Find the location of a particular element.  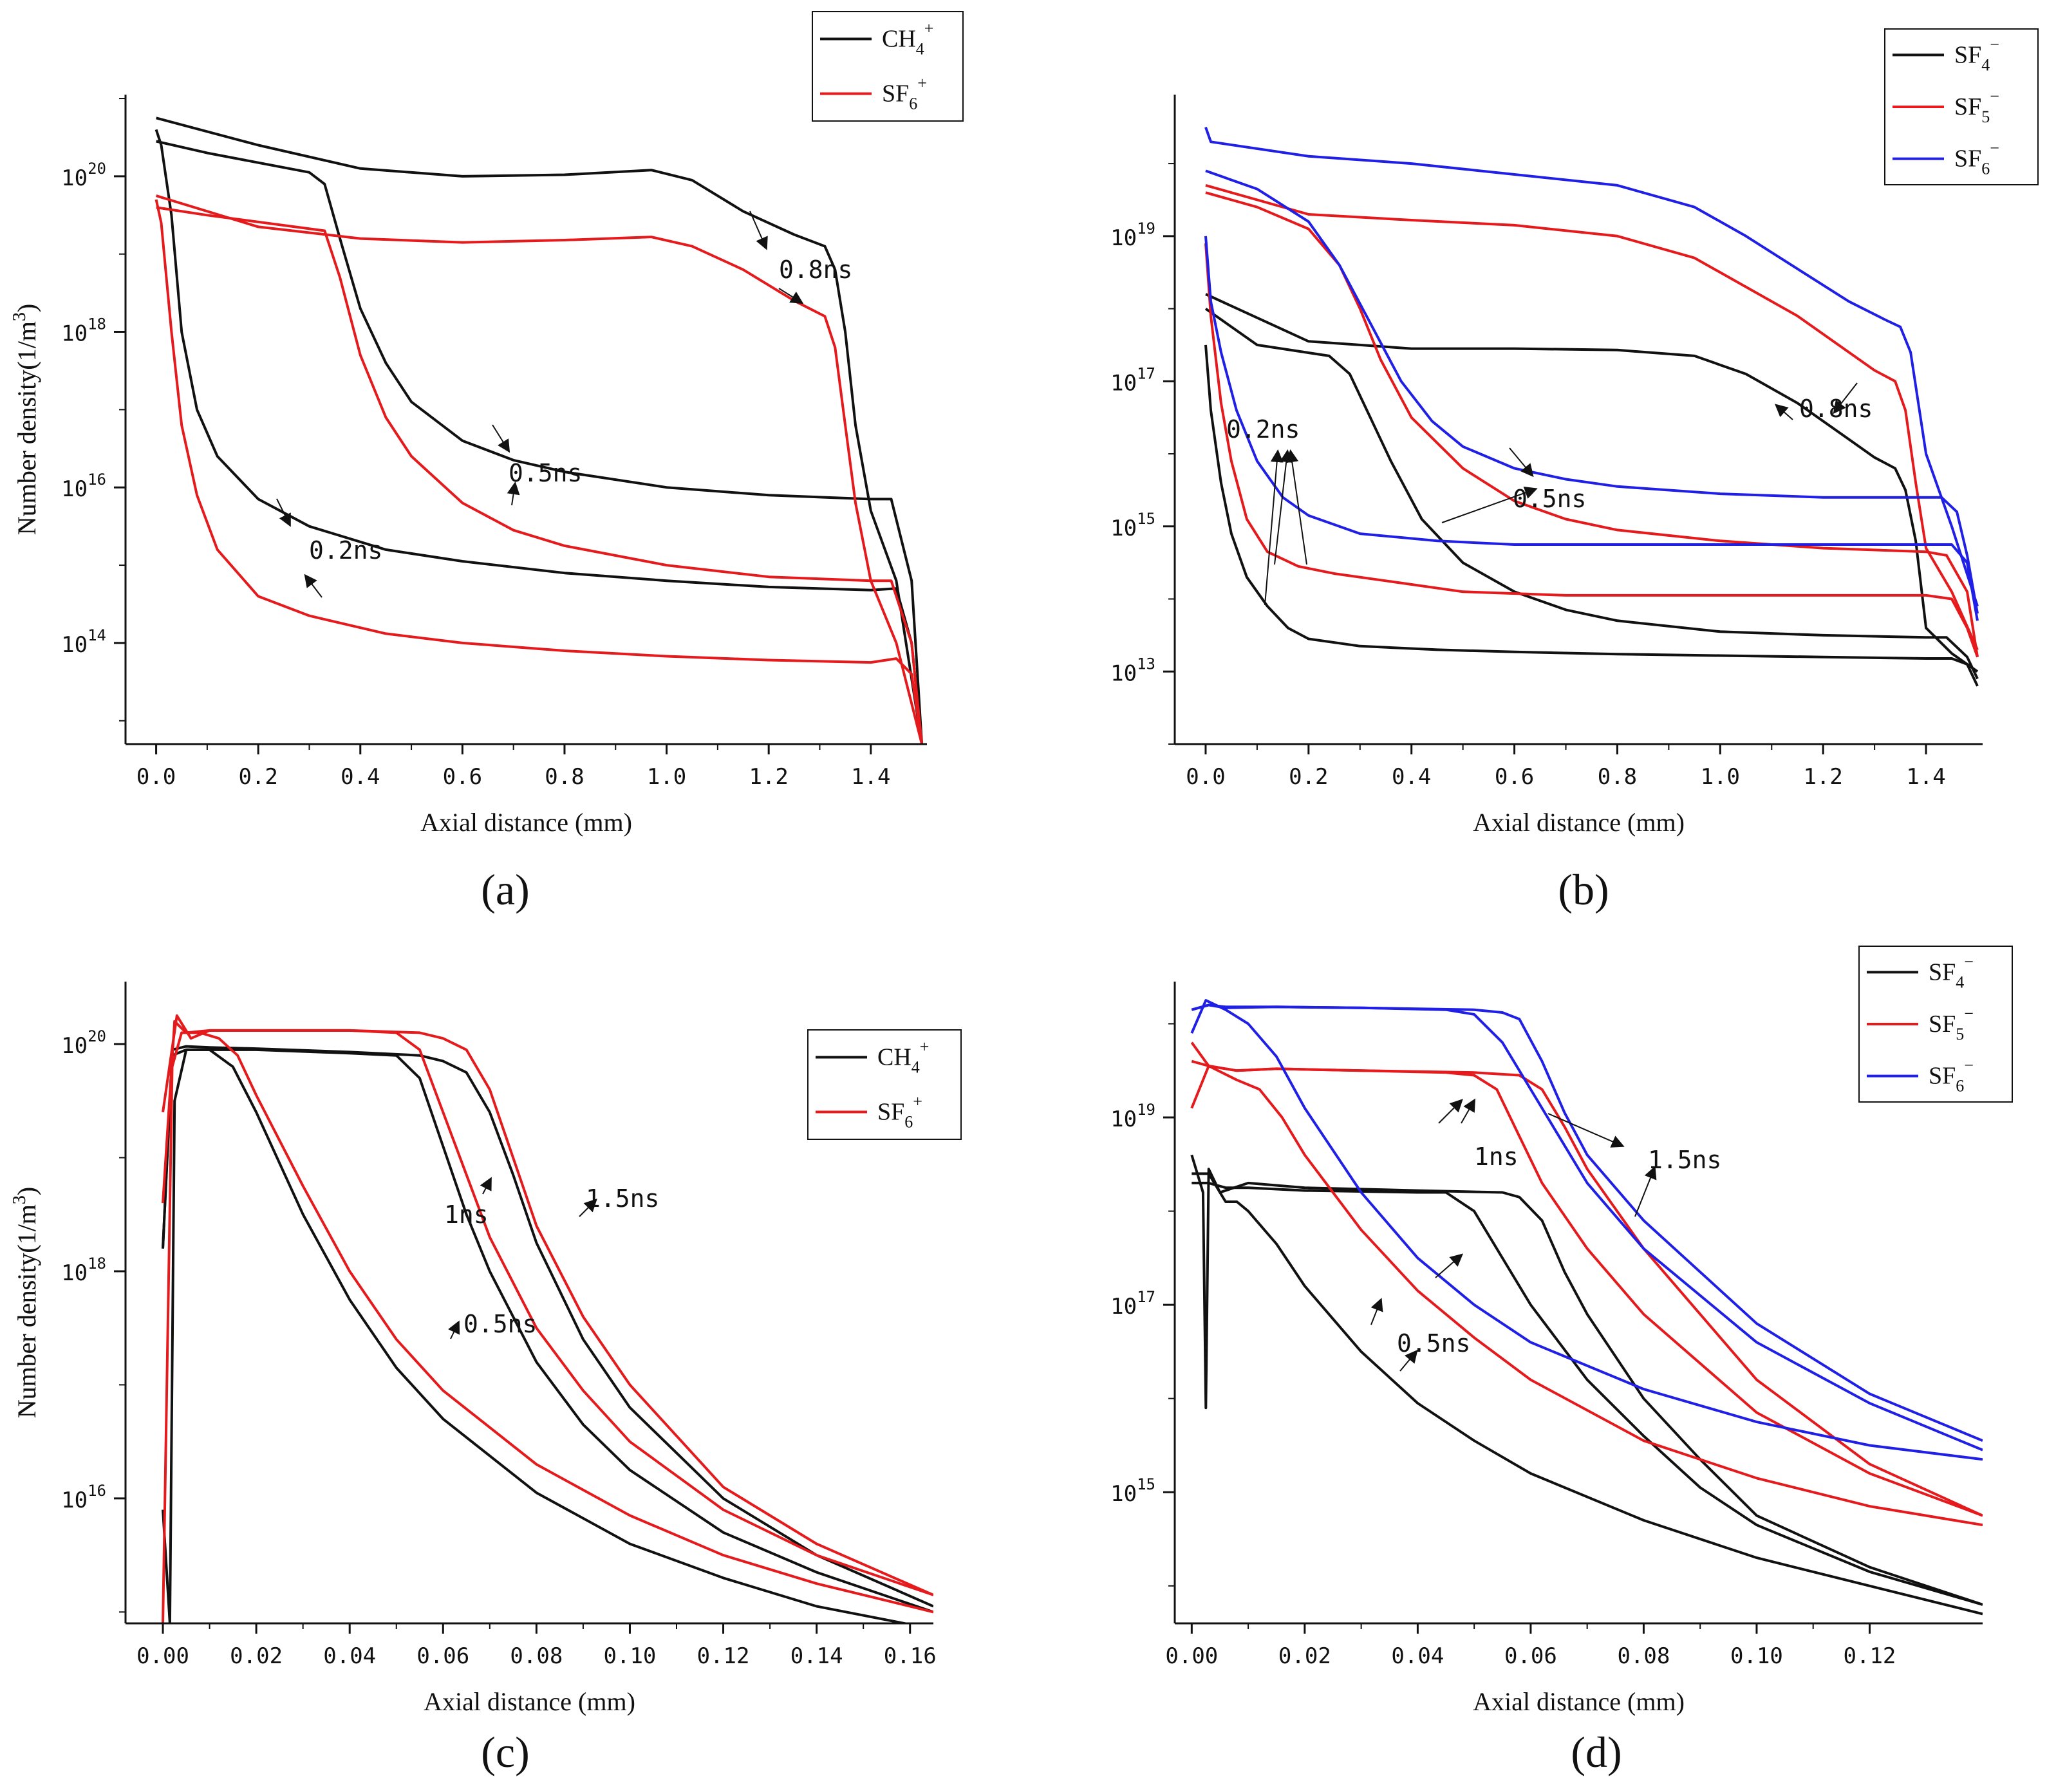

y-tick-label: 1016 is located at coordinates (84, 486).